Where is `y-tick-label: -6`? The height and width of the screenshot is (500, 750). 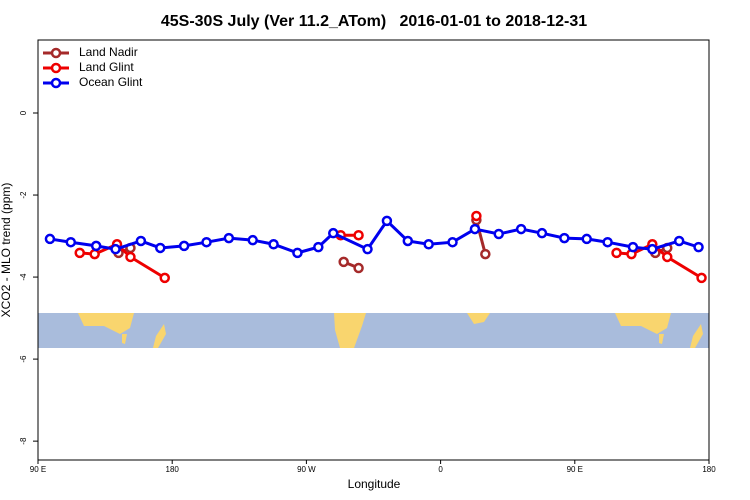 y-tick-label: -6 is located at coordinates (23, 359).